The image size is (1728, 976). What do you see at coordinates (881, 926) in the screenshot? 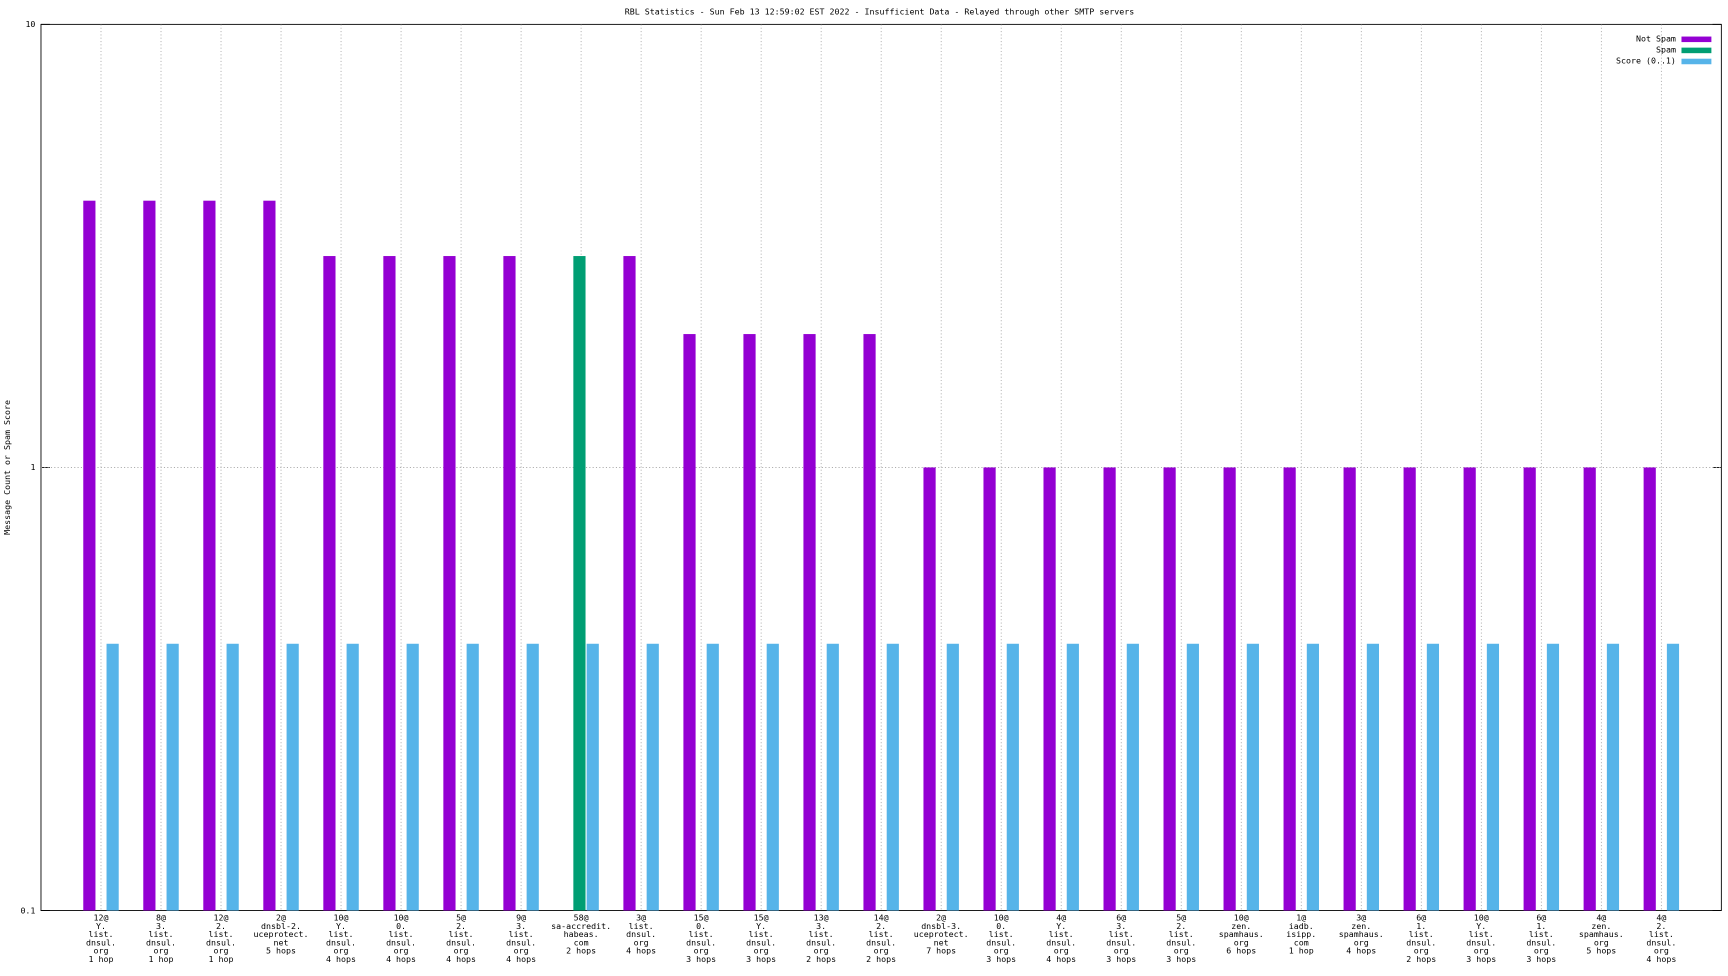
I see `x-tick-label: 2.` at bounding box center [881, 926].